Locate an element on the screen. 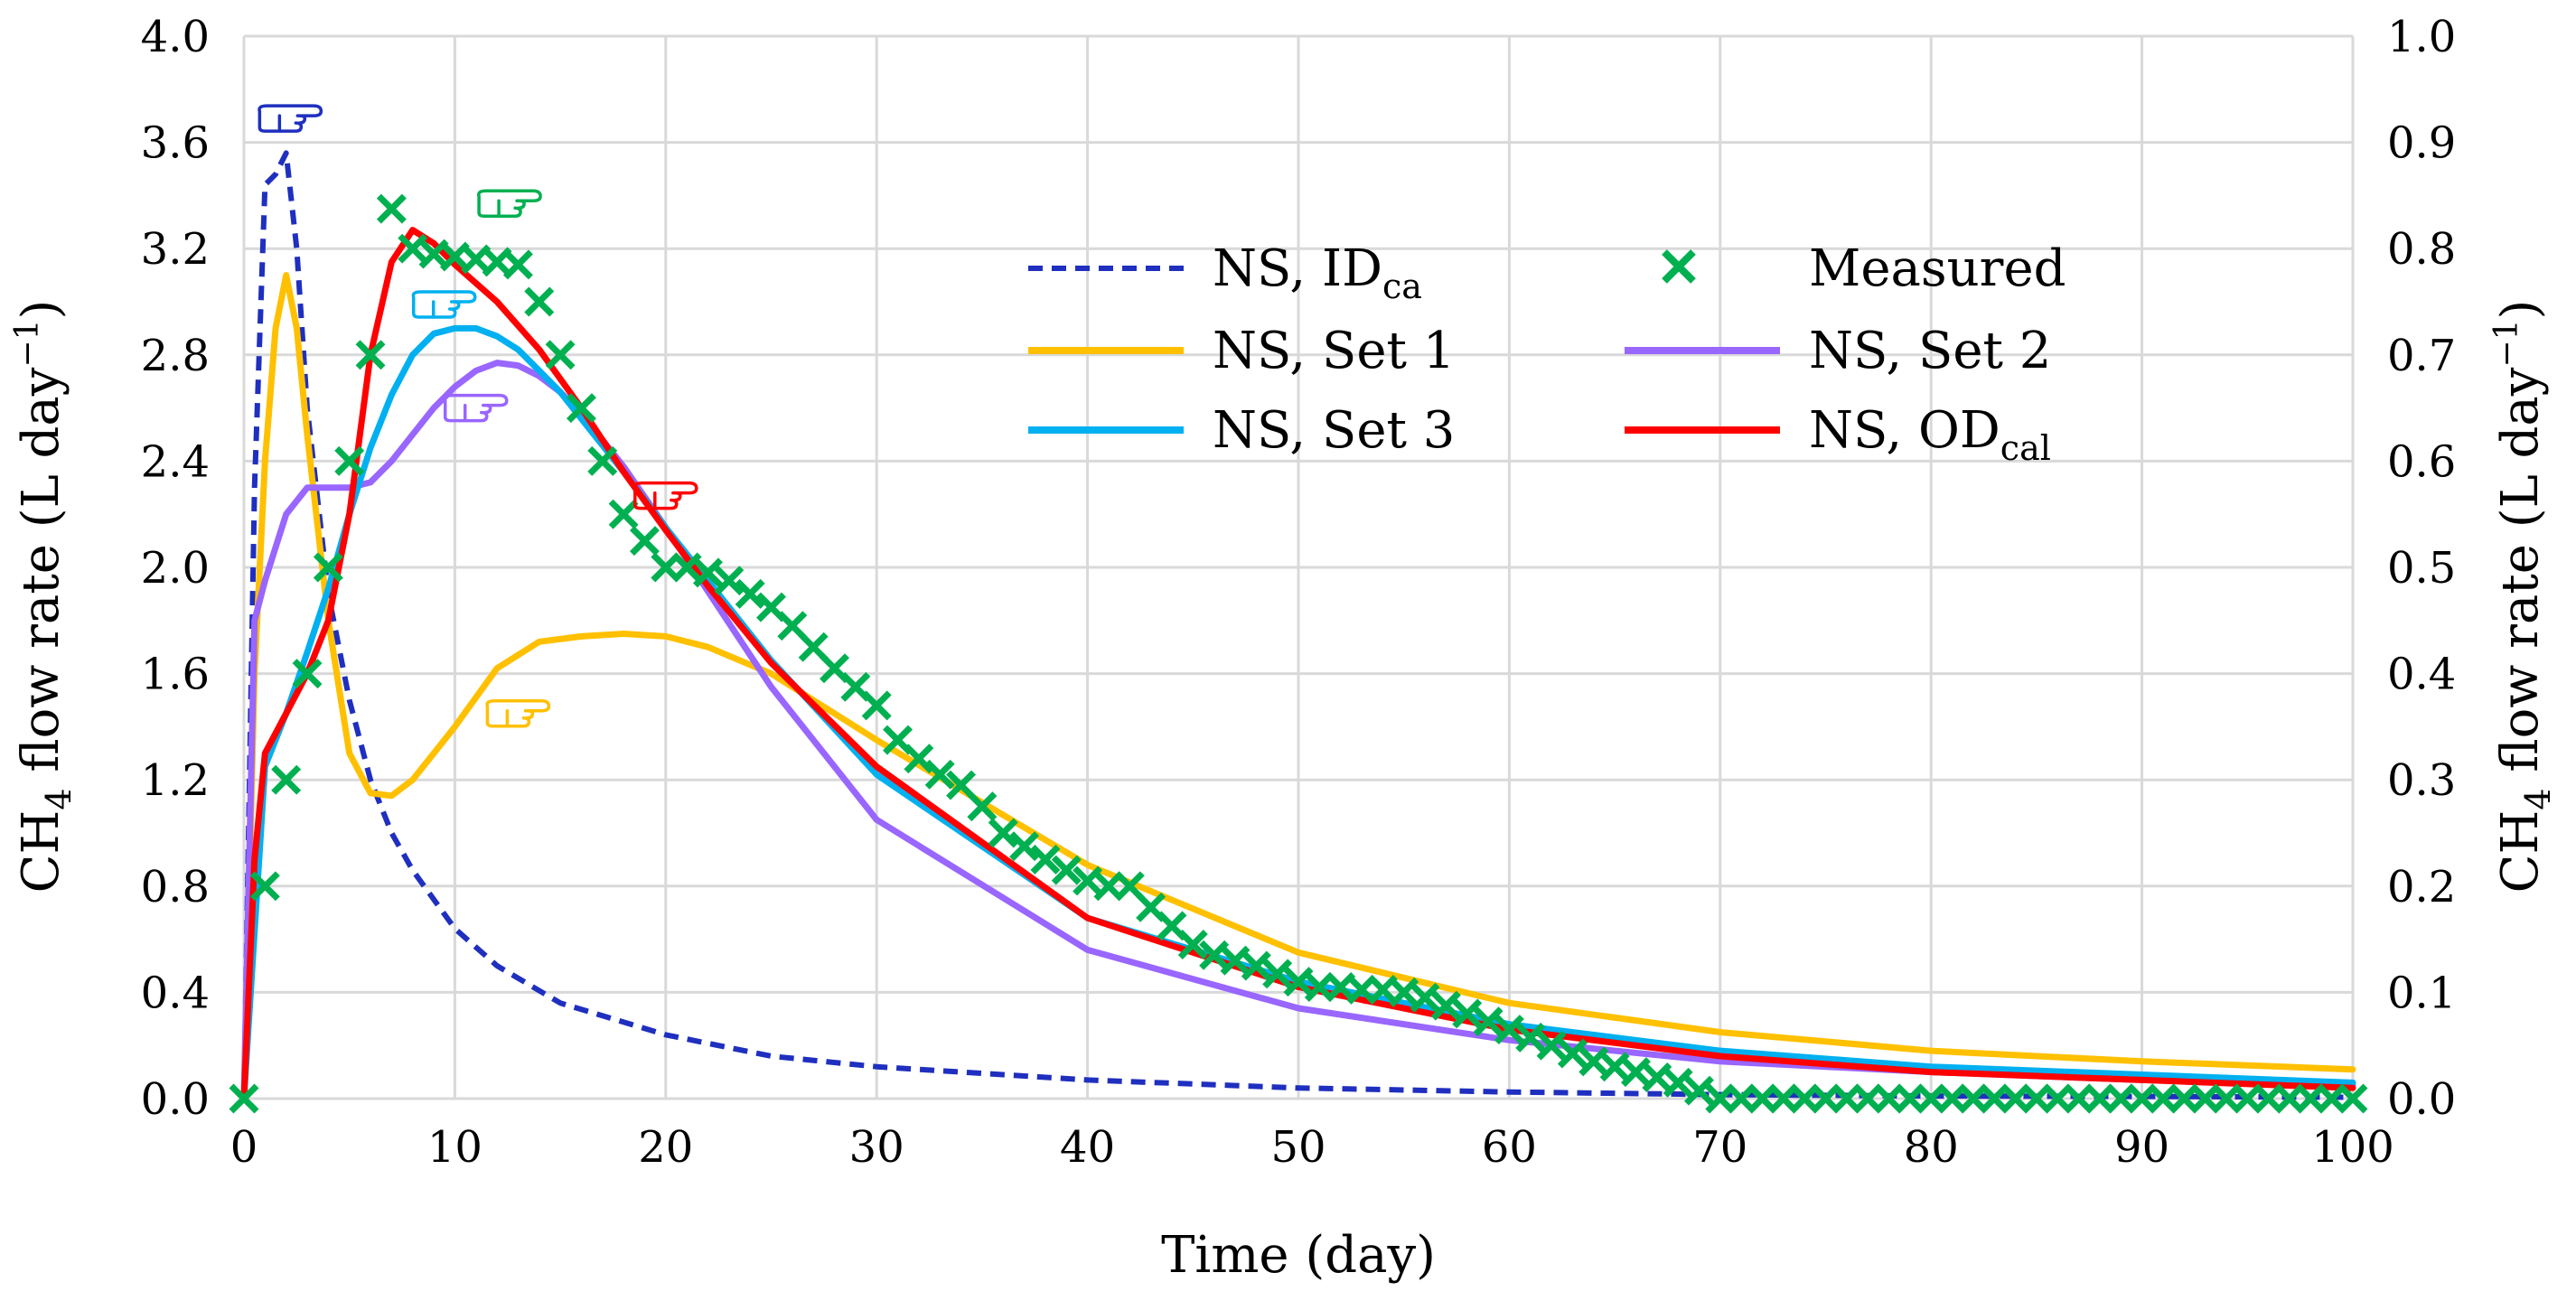 The image size is (2576, 1310). legend-label-main: NS, Set 3 is located at coordinates (1334, 430).